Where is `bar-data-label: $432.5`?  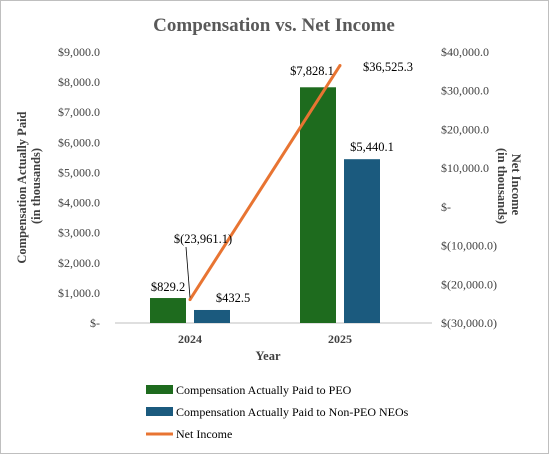
bar-data-label: $432.5 is located at coordinates (233, 298).